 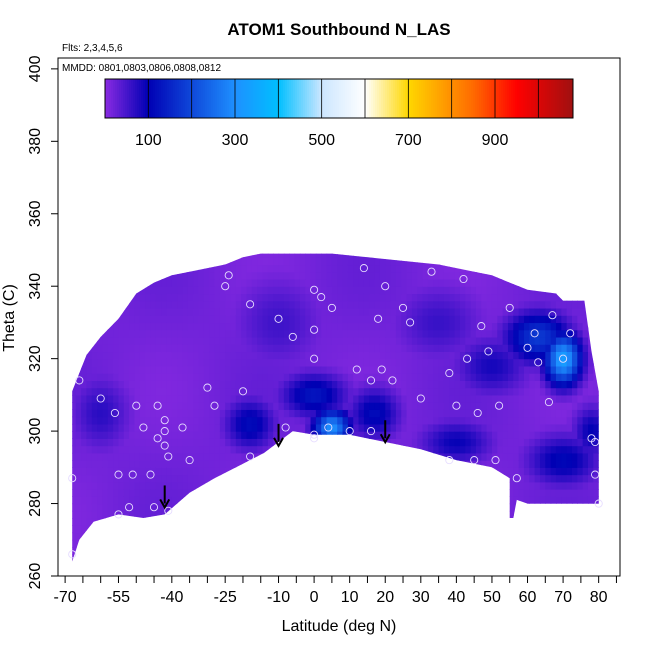 I want to click on arrow-head, so click(x=385, y=439).